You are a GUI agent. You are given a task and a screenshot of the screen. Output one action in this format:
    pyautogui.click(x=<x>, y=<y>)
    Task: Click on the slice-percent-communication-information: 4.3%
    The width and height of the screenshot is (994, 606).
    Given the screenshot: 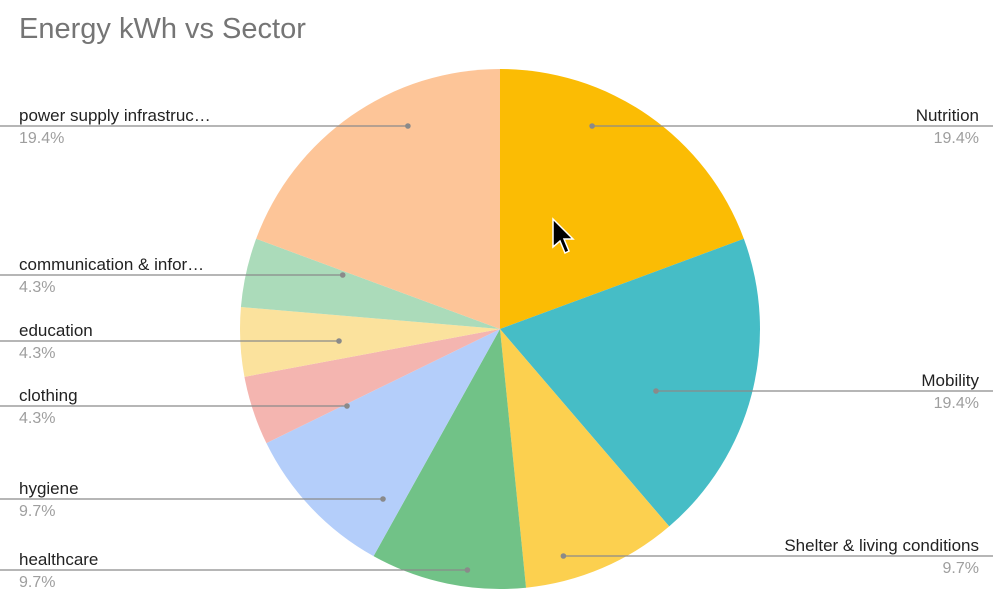 What is the action you would take?
    pyautogui.click(x=37, y=287)
    